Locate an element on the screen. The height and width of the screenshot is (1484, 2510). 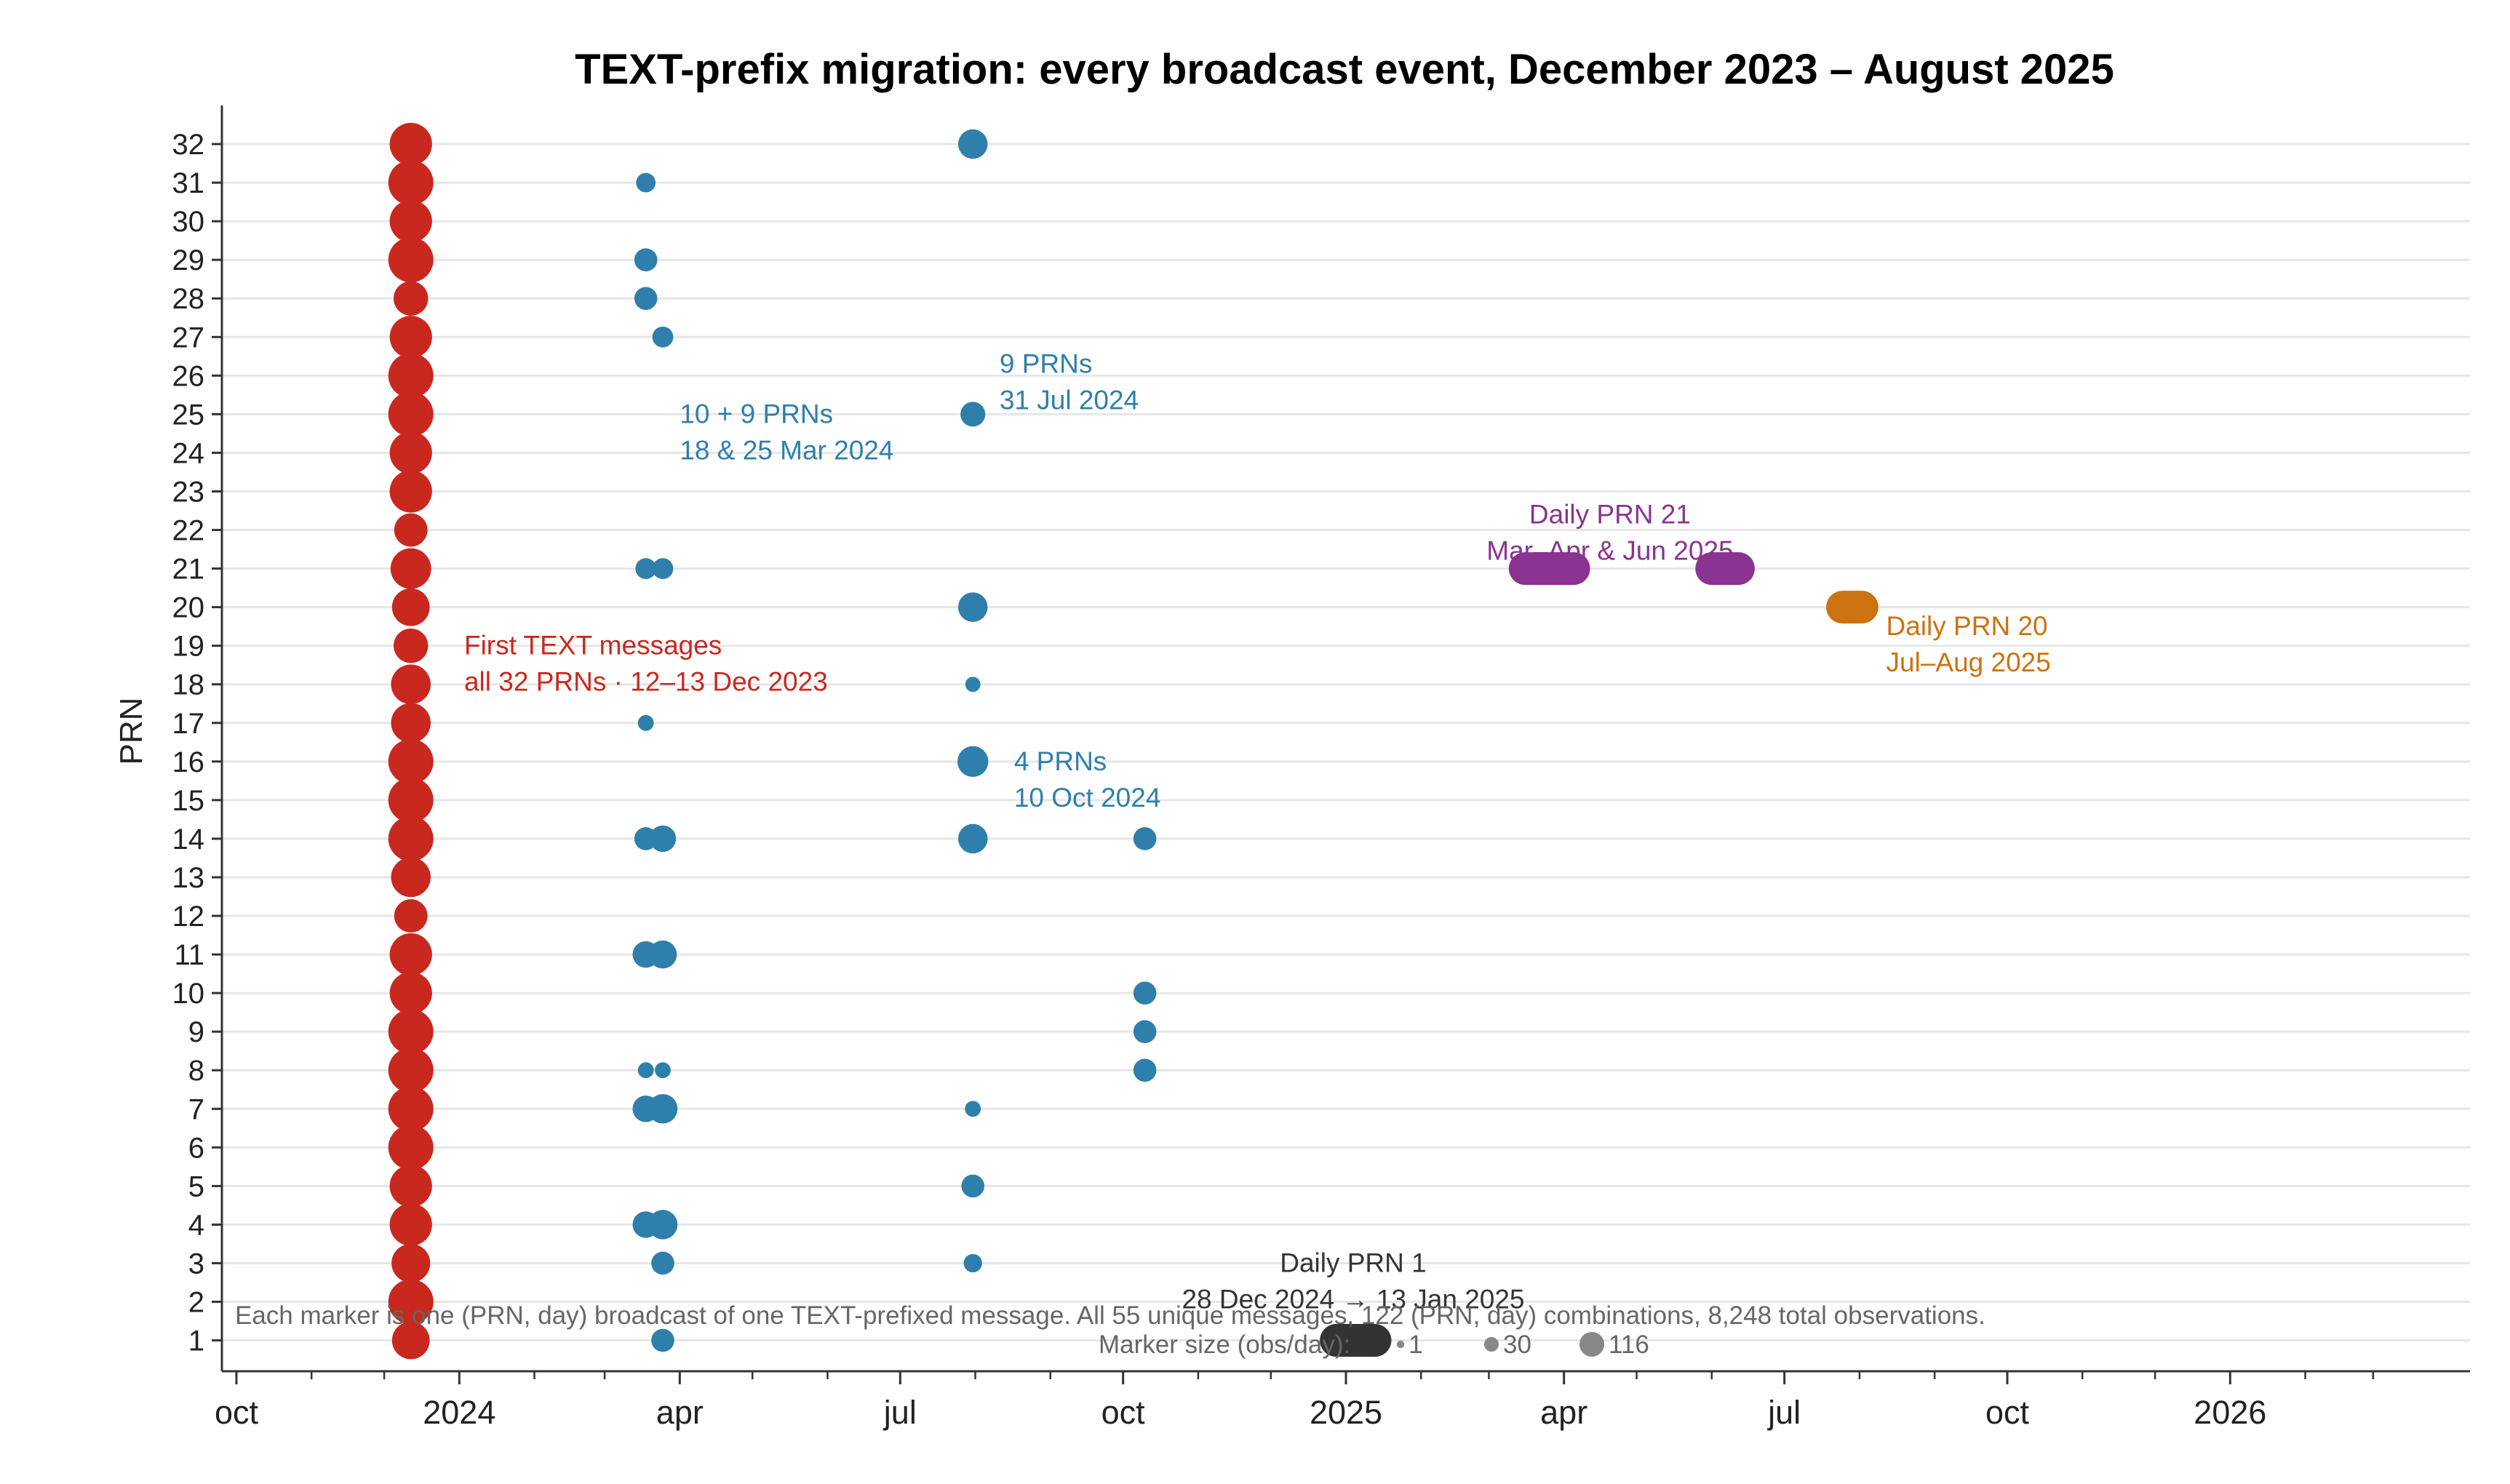
y-tick-label: 3 is located at coordinates (196, 1264).